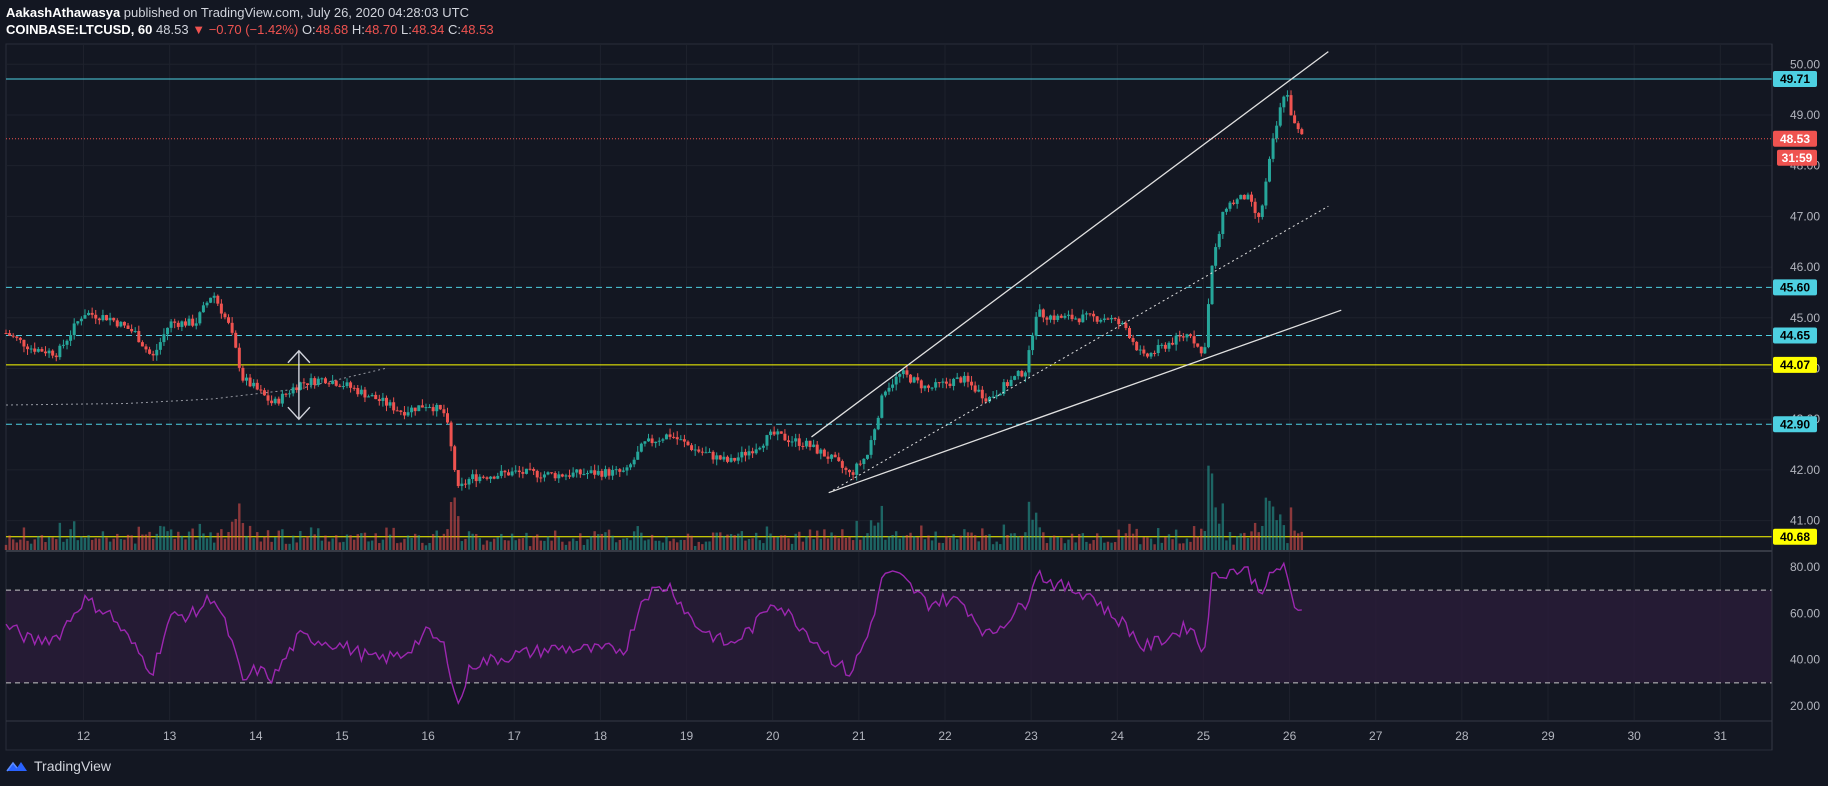 This screenshot has height=786, width=1828. I want to click on time-axis: 12 13 14 15 16 17 18 19 20 21 22 23 24 25 26 27 28 29 30 31, so click(902, 736).